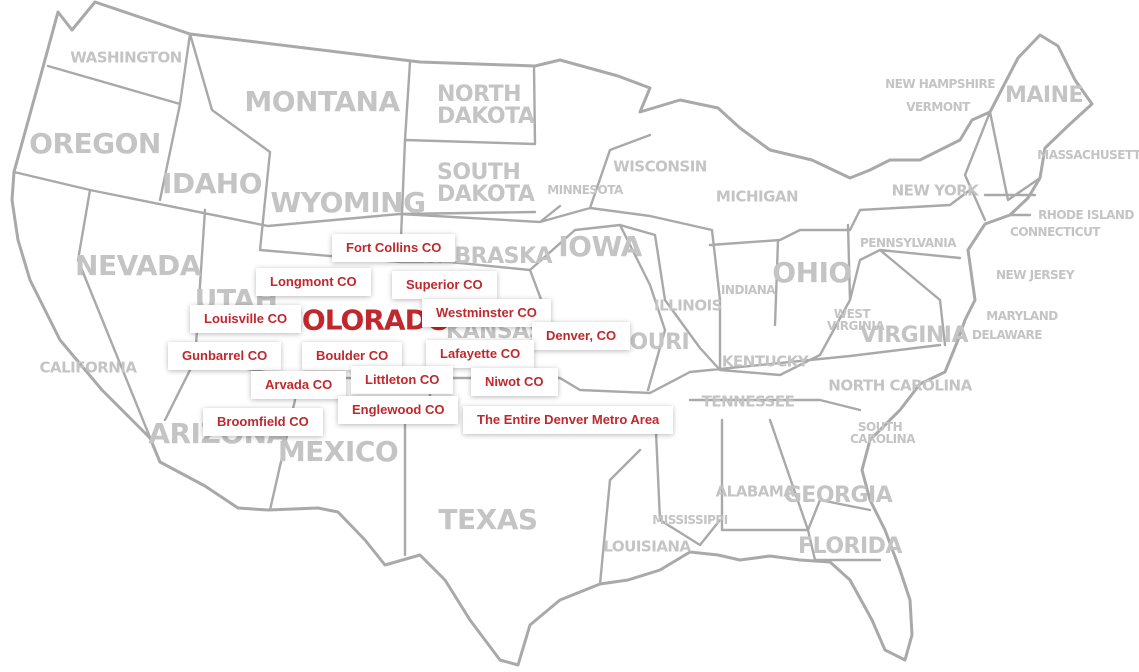 The image size is (1139, 672). Describe the element at coordinates (1044, 95) in the screenshot. I see `state-label-maine: MAINE` at that location.